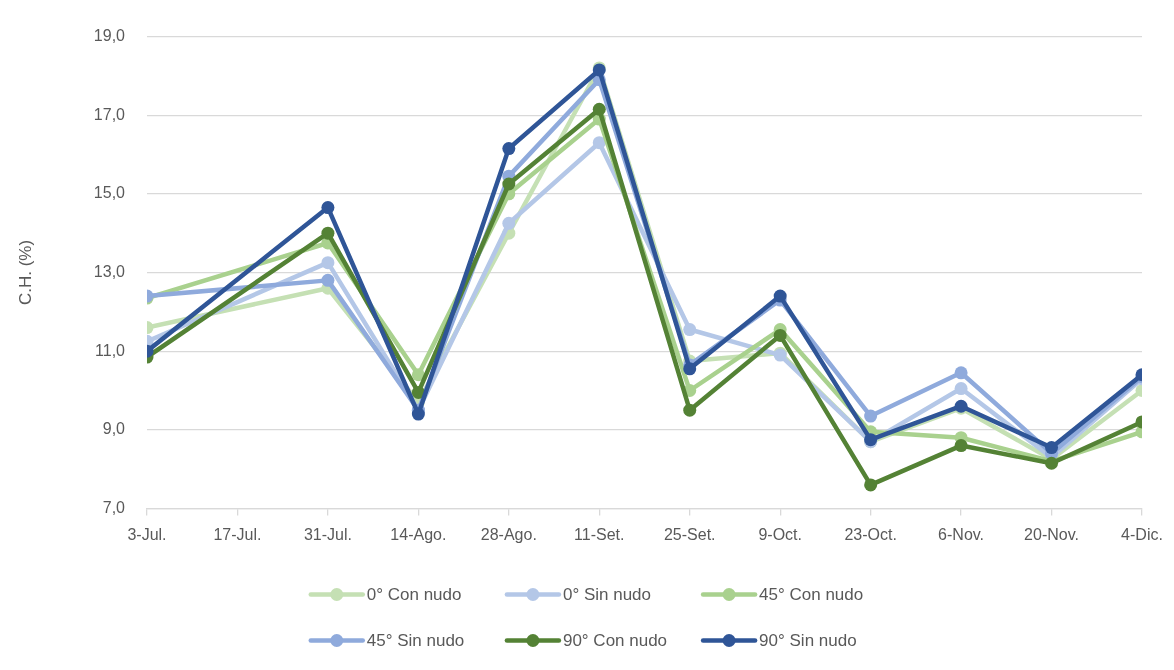 The width and height of the screenshot is (1174, 670). What do you see at coordinates (147, 534) in the screenshot?
I see `x-tick-label: 3-Jul.` at bounding box center [147, 534].